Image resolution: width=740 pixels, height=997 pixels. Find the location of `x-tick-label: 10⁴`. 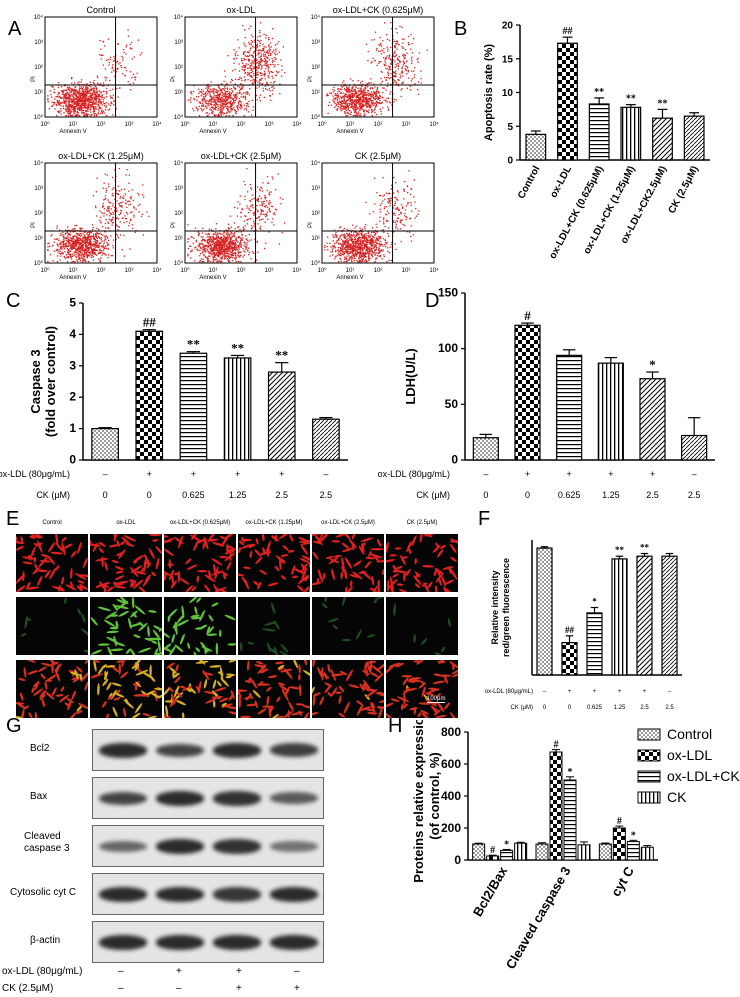

x-tick-label: 10⁴ is located at coordinates (157, 270).